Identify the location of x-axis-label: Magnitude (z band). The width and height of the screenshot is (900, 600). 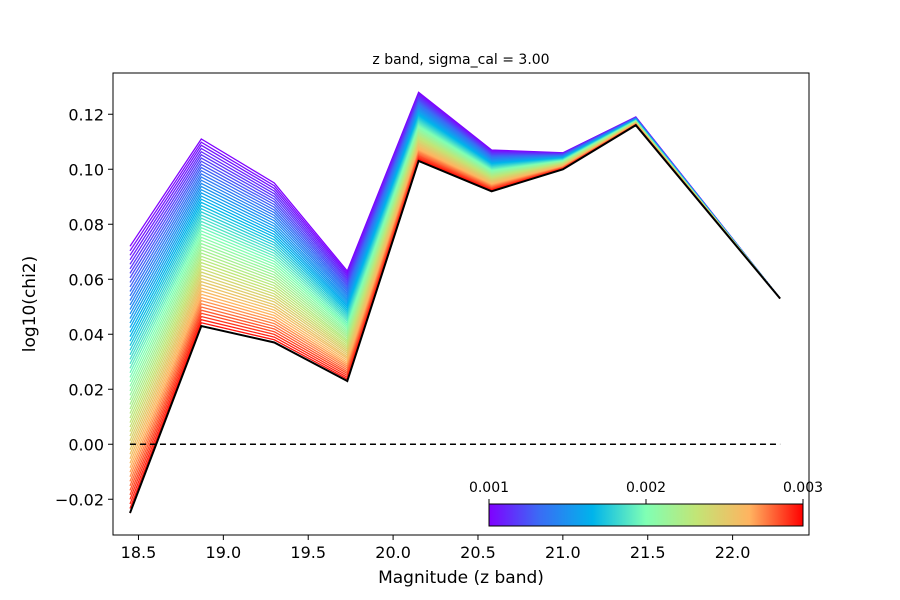
(461, 578).